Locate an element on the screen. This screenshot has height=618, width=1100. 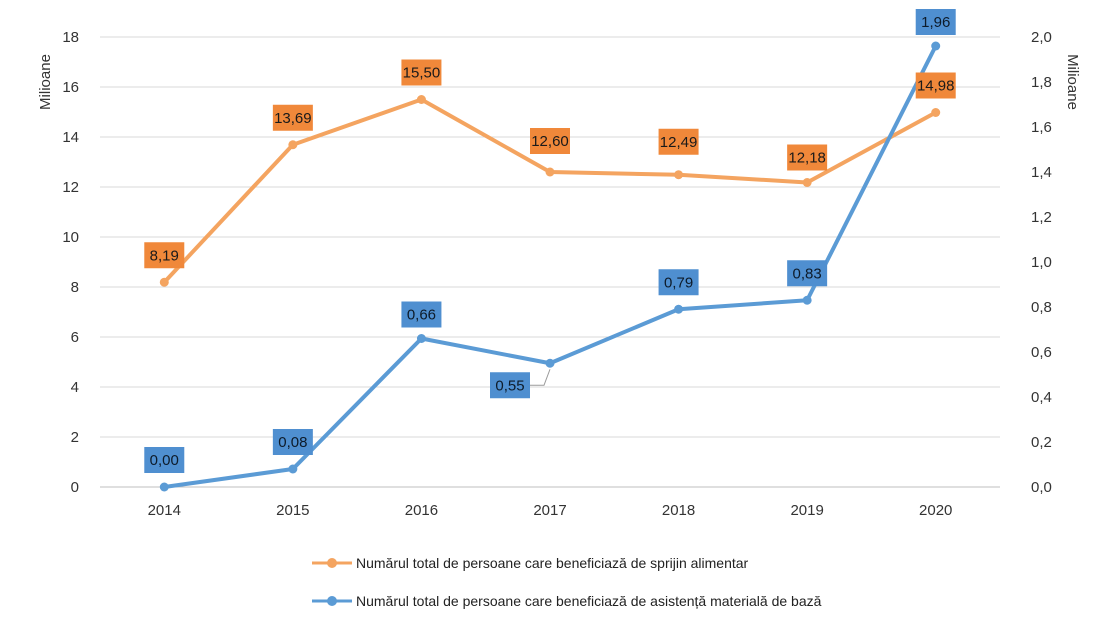
y-left-tick-label: 12 is located at coordinates (70, 187).